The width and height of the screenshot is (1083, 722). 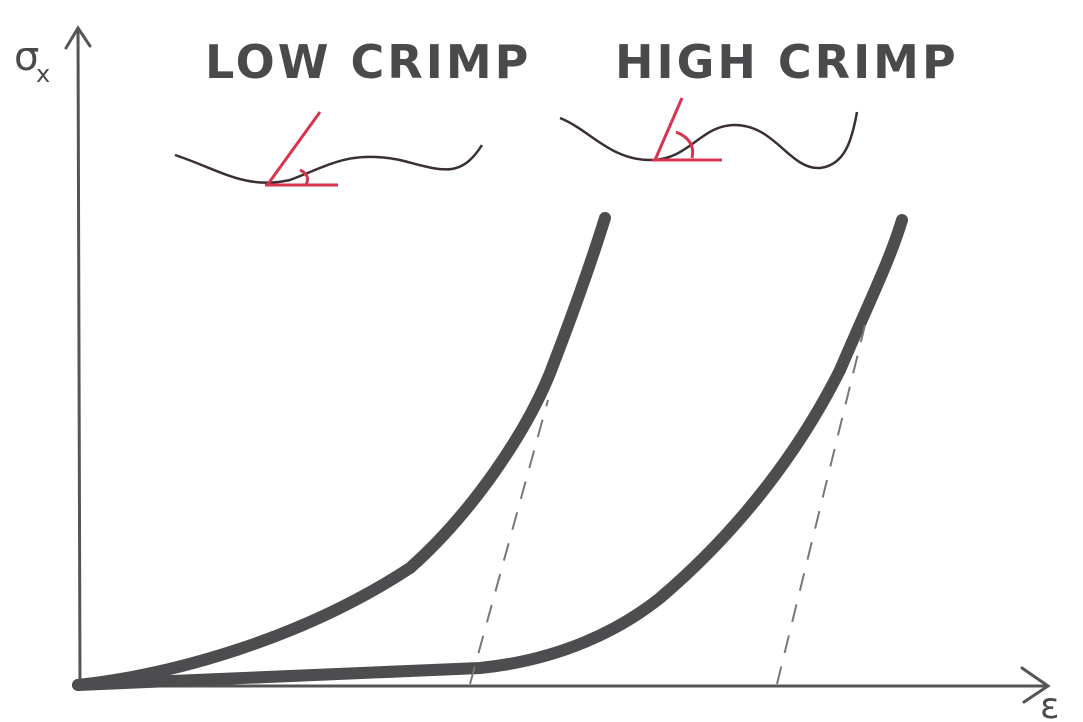 What do you see at coordinates (301, 149) in the screenshot?
I see `low-crimp-angle` at bounding box center [301, 149].